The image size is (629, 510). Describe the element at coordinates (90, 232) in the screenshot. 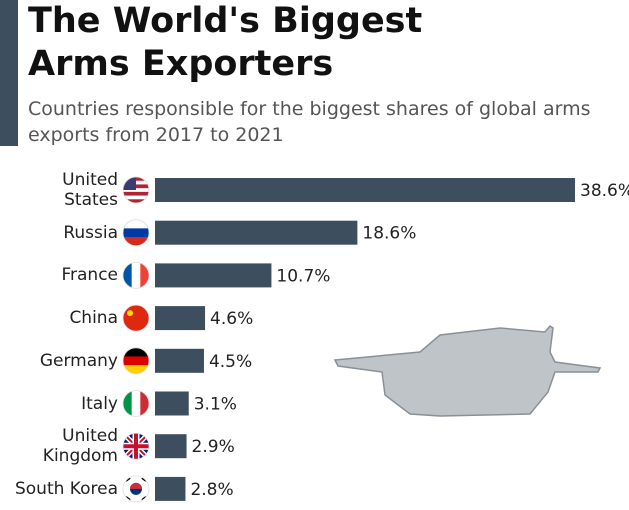

I see `category-label: Russia` at that location.